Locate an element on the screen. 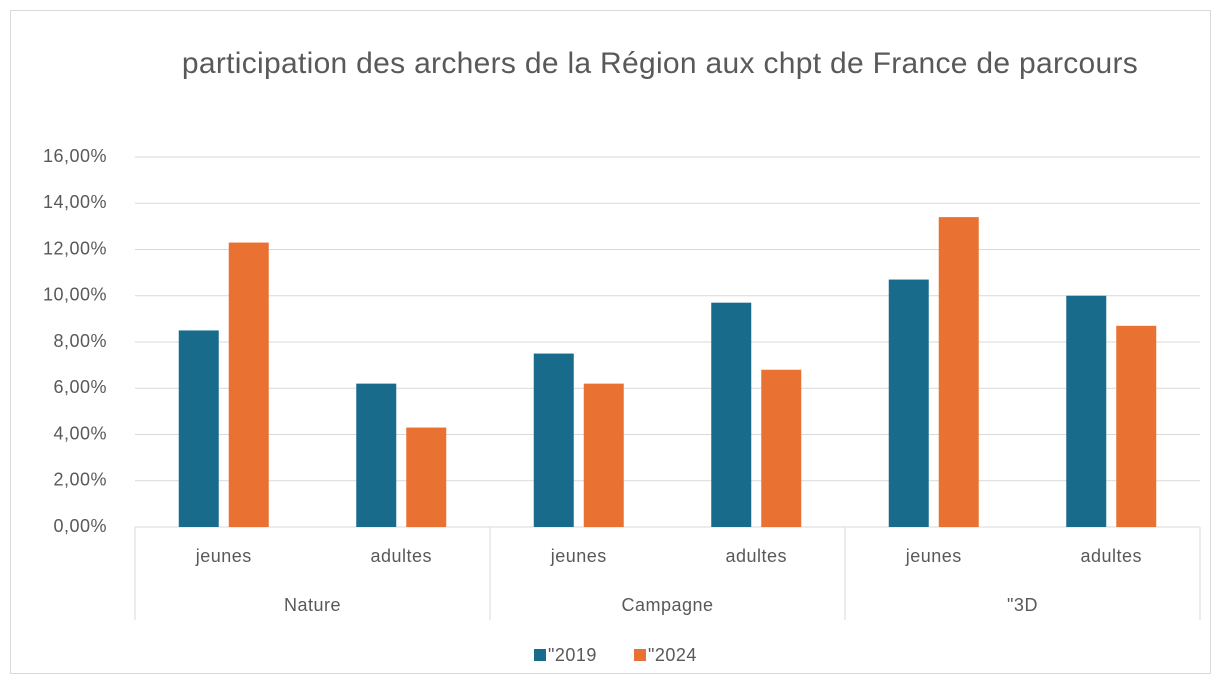  group-label: "3D is located at coordinates (1022, 605).